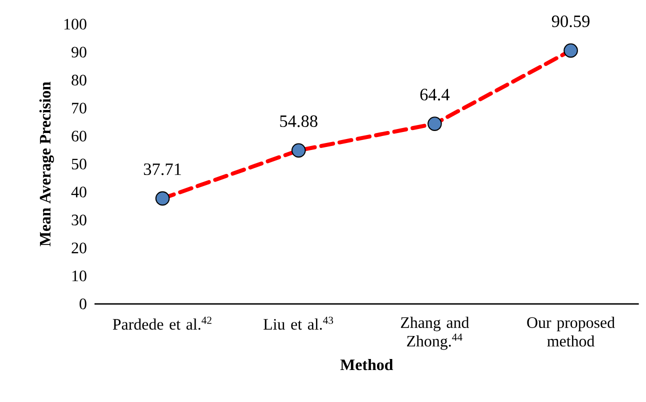 The image size is (646, 402). I want to click on y-tick-label: 80, so click(79, 80).